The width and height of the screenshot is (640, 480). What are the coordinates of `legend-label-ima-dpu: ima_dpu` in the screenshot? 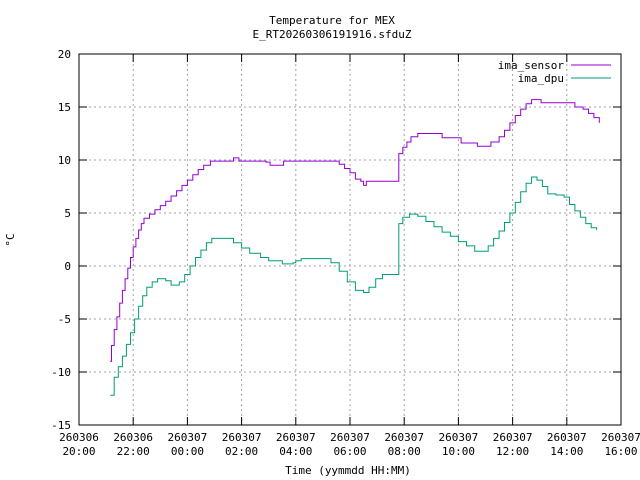 It's located at (541, 78).